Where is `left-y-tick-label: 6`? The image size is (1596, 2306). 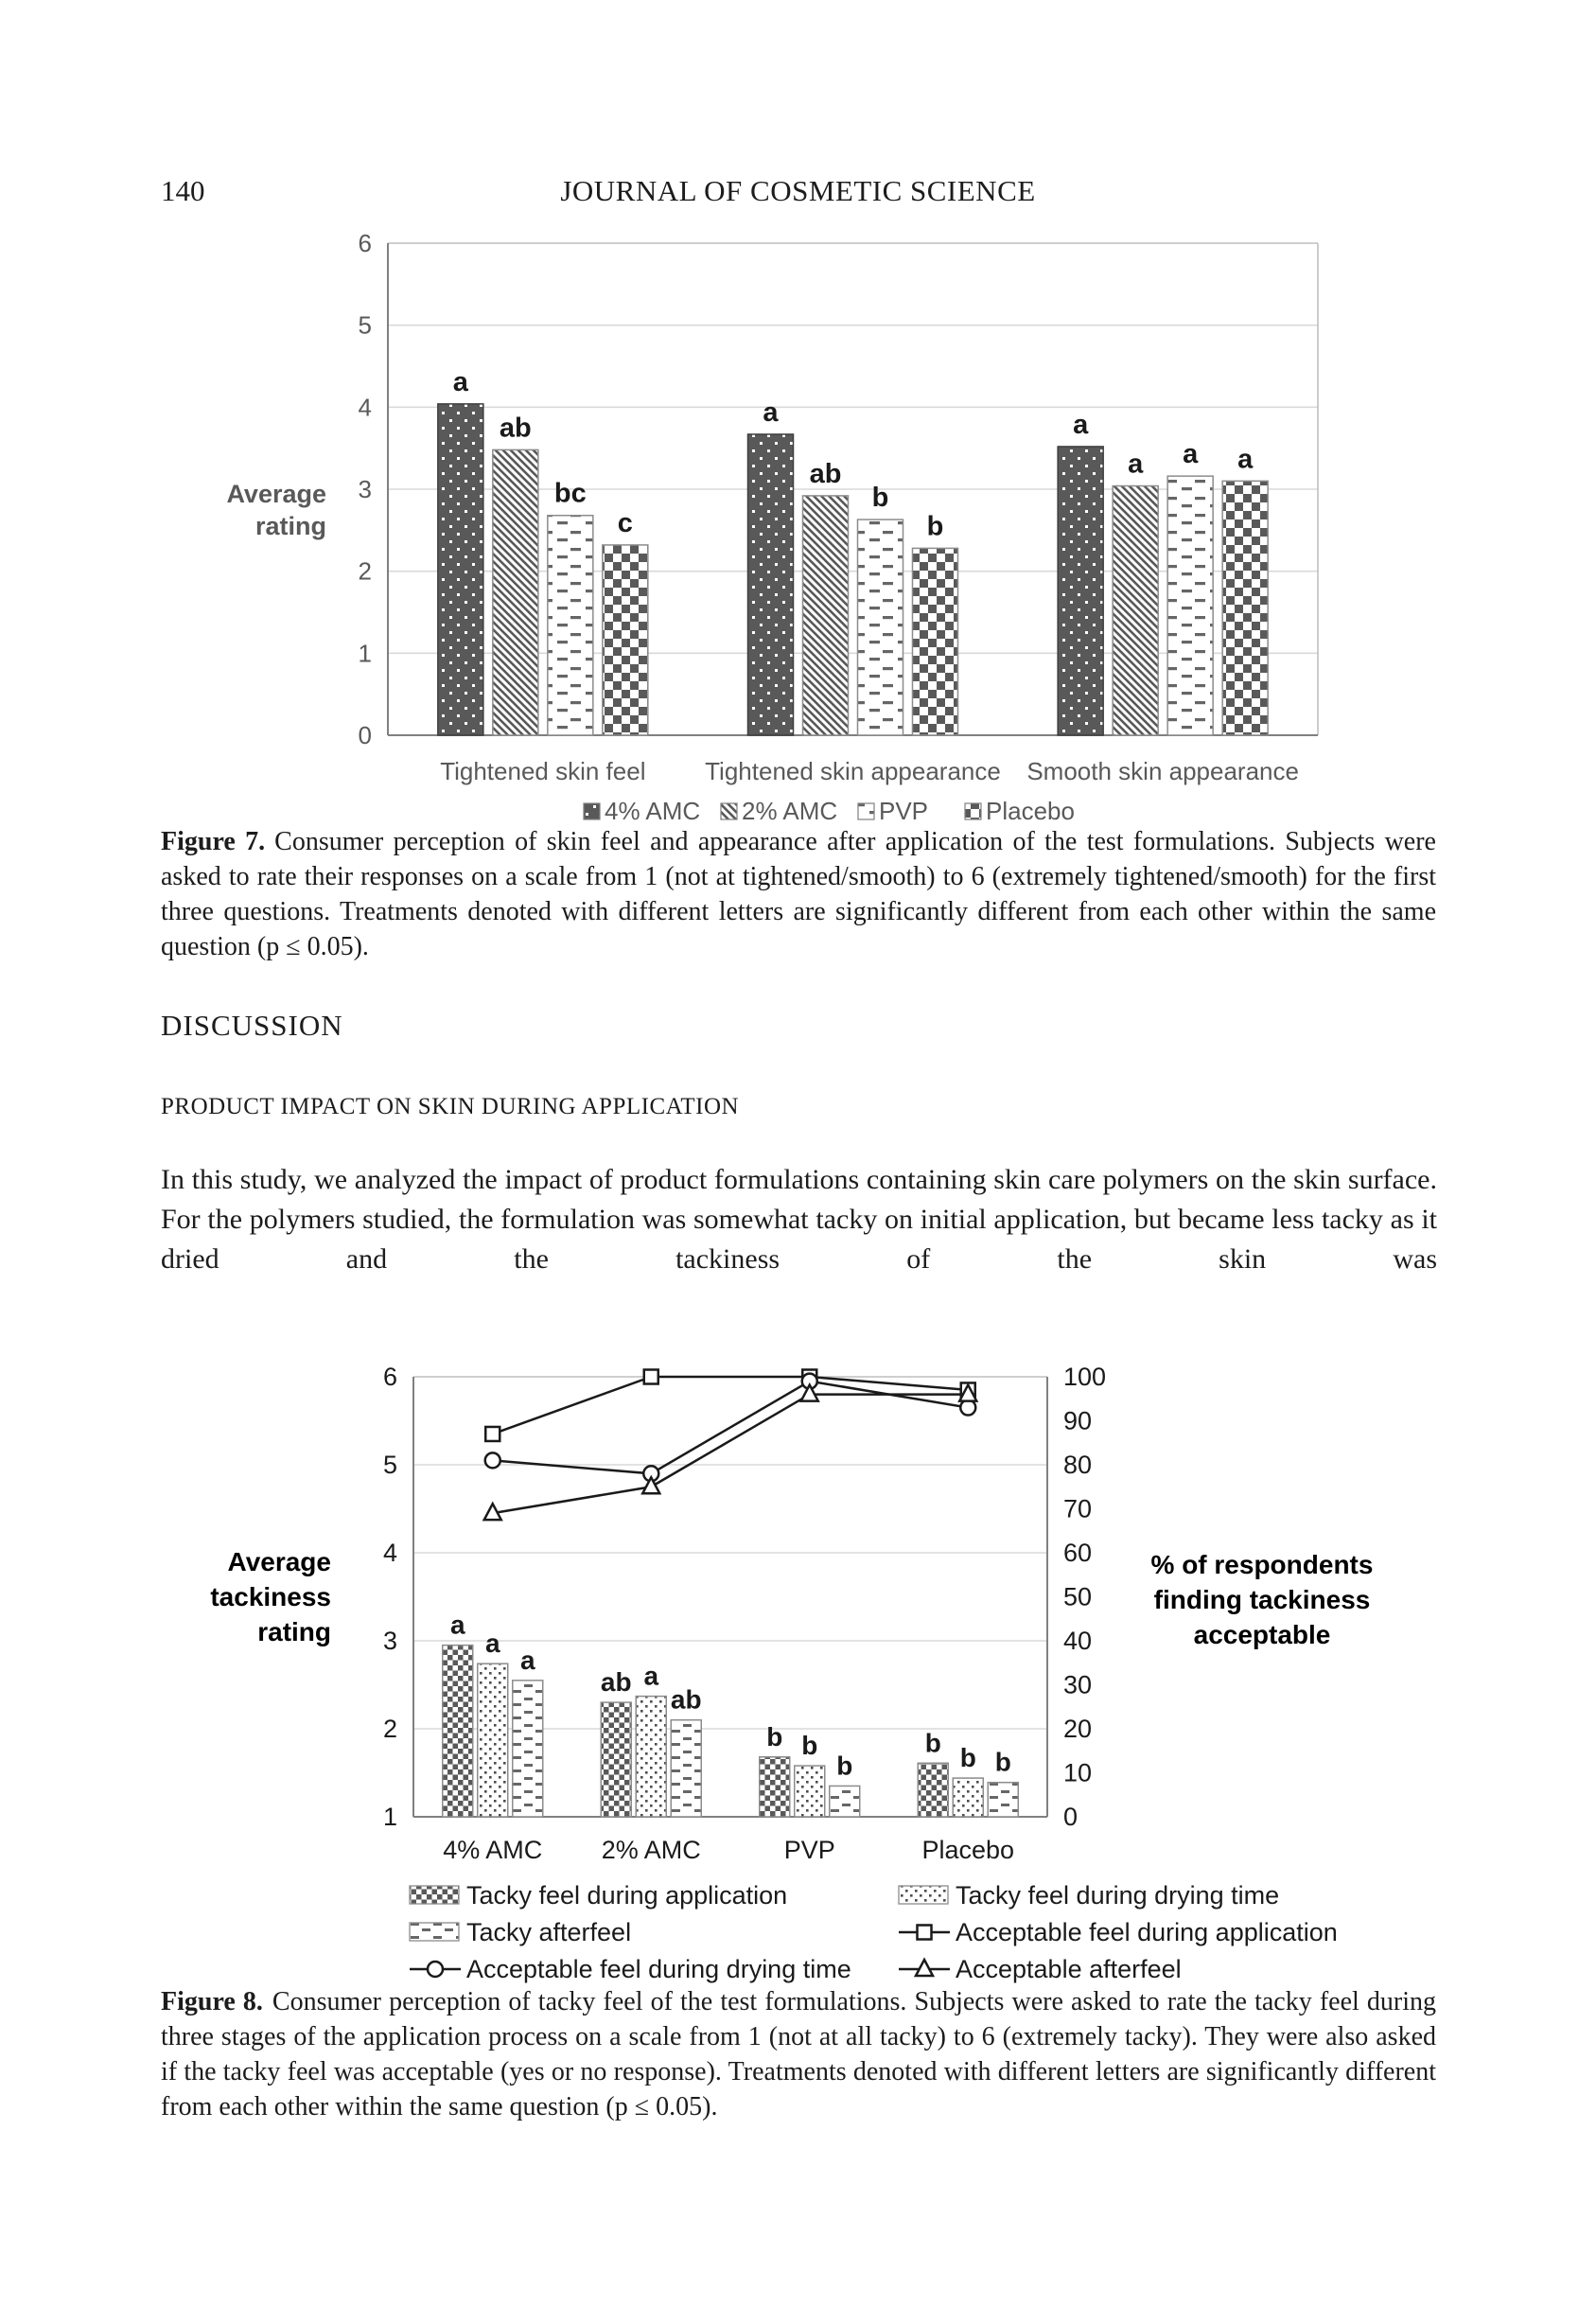 left-y-tick-label: 6 is located at coordinates (390, 1377).